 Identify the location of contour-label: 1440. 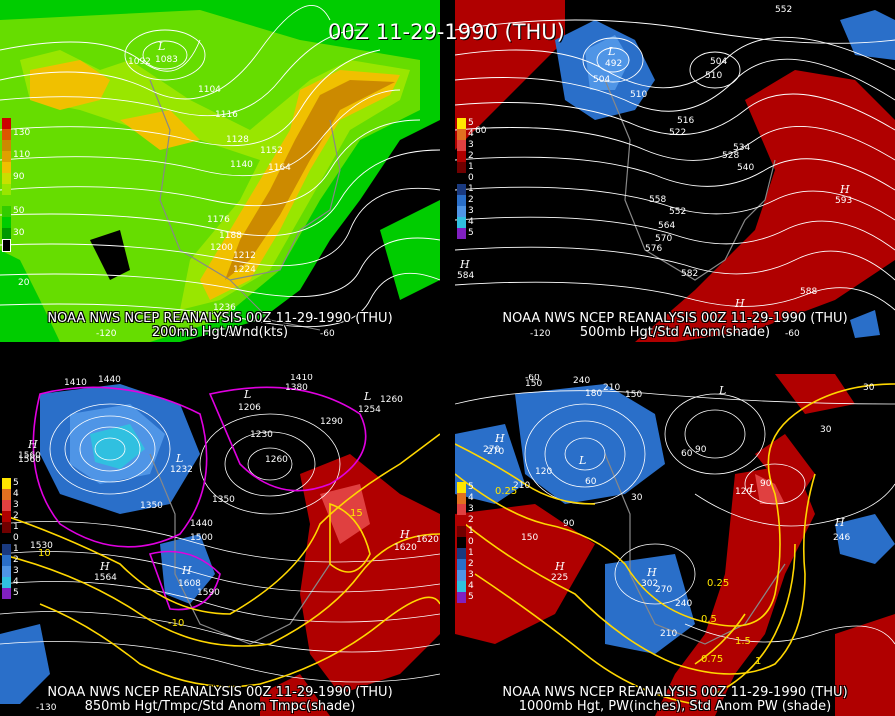
(201, 524).